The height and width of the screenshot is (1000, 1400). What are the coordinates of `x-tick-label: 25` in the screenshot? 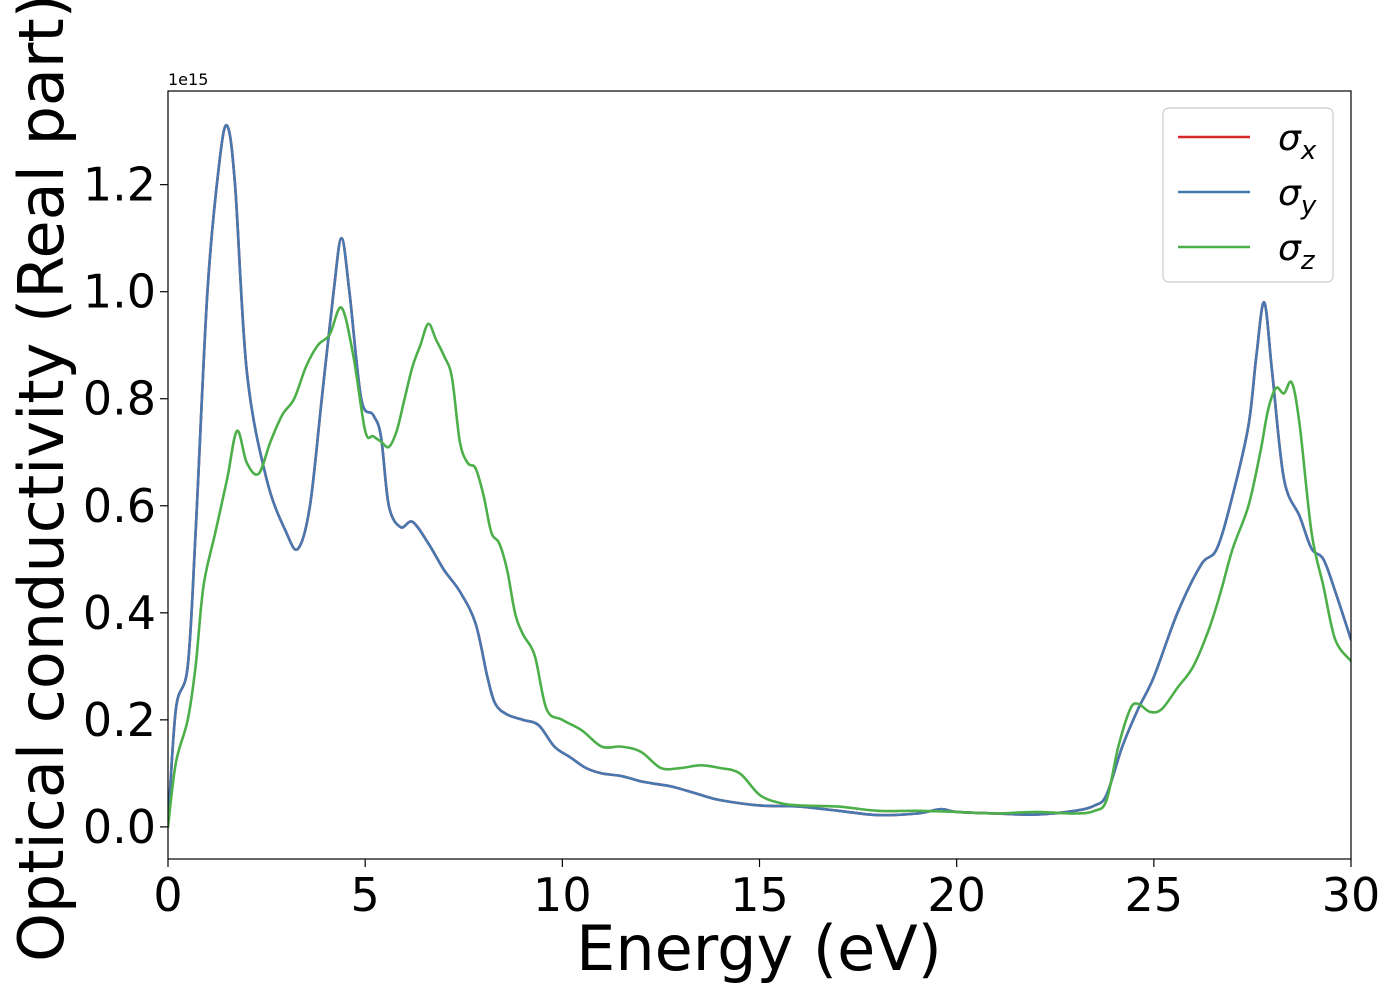 It's located at (1154, 895).